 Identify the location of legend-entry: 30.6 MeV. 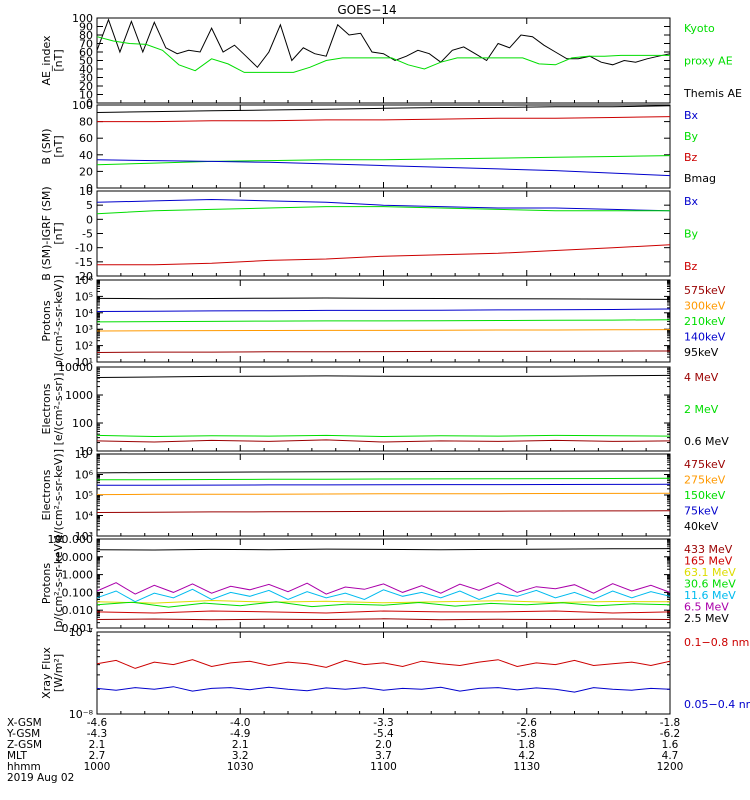
(710, 584).